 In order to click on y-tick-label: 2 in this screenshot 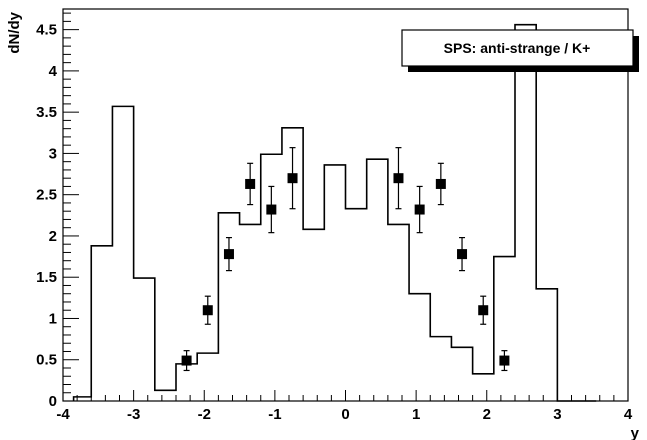, I will do `click(53, 236)`.